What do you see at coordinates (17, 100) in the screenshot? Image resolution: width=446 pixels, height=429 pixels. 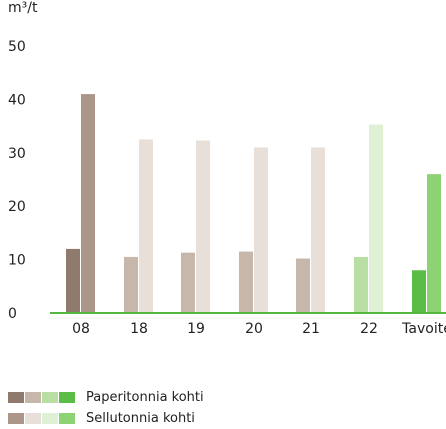 I see `y-tick-label: 40` at bounding box center [17, 100].